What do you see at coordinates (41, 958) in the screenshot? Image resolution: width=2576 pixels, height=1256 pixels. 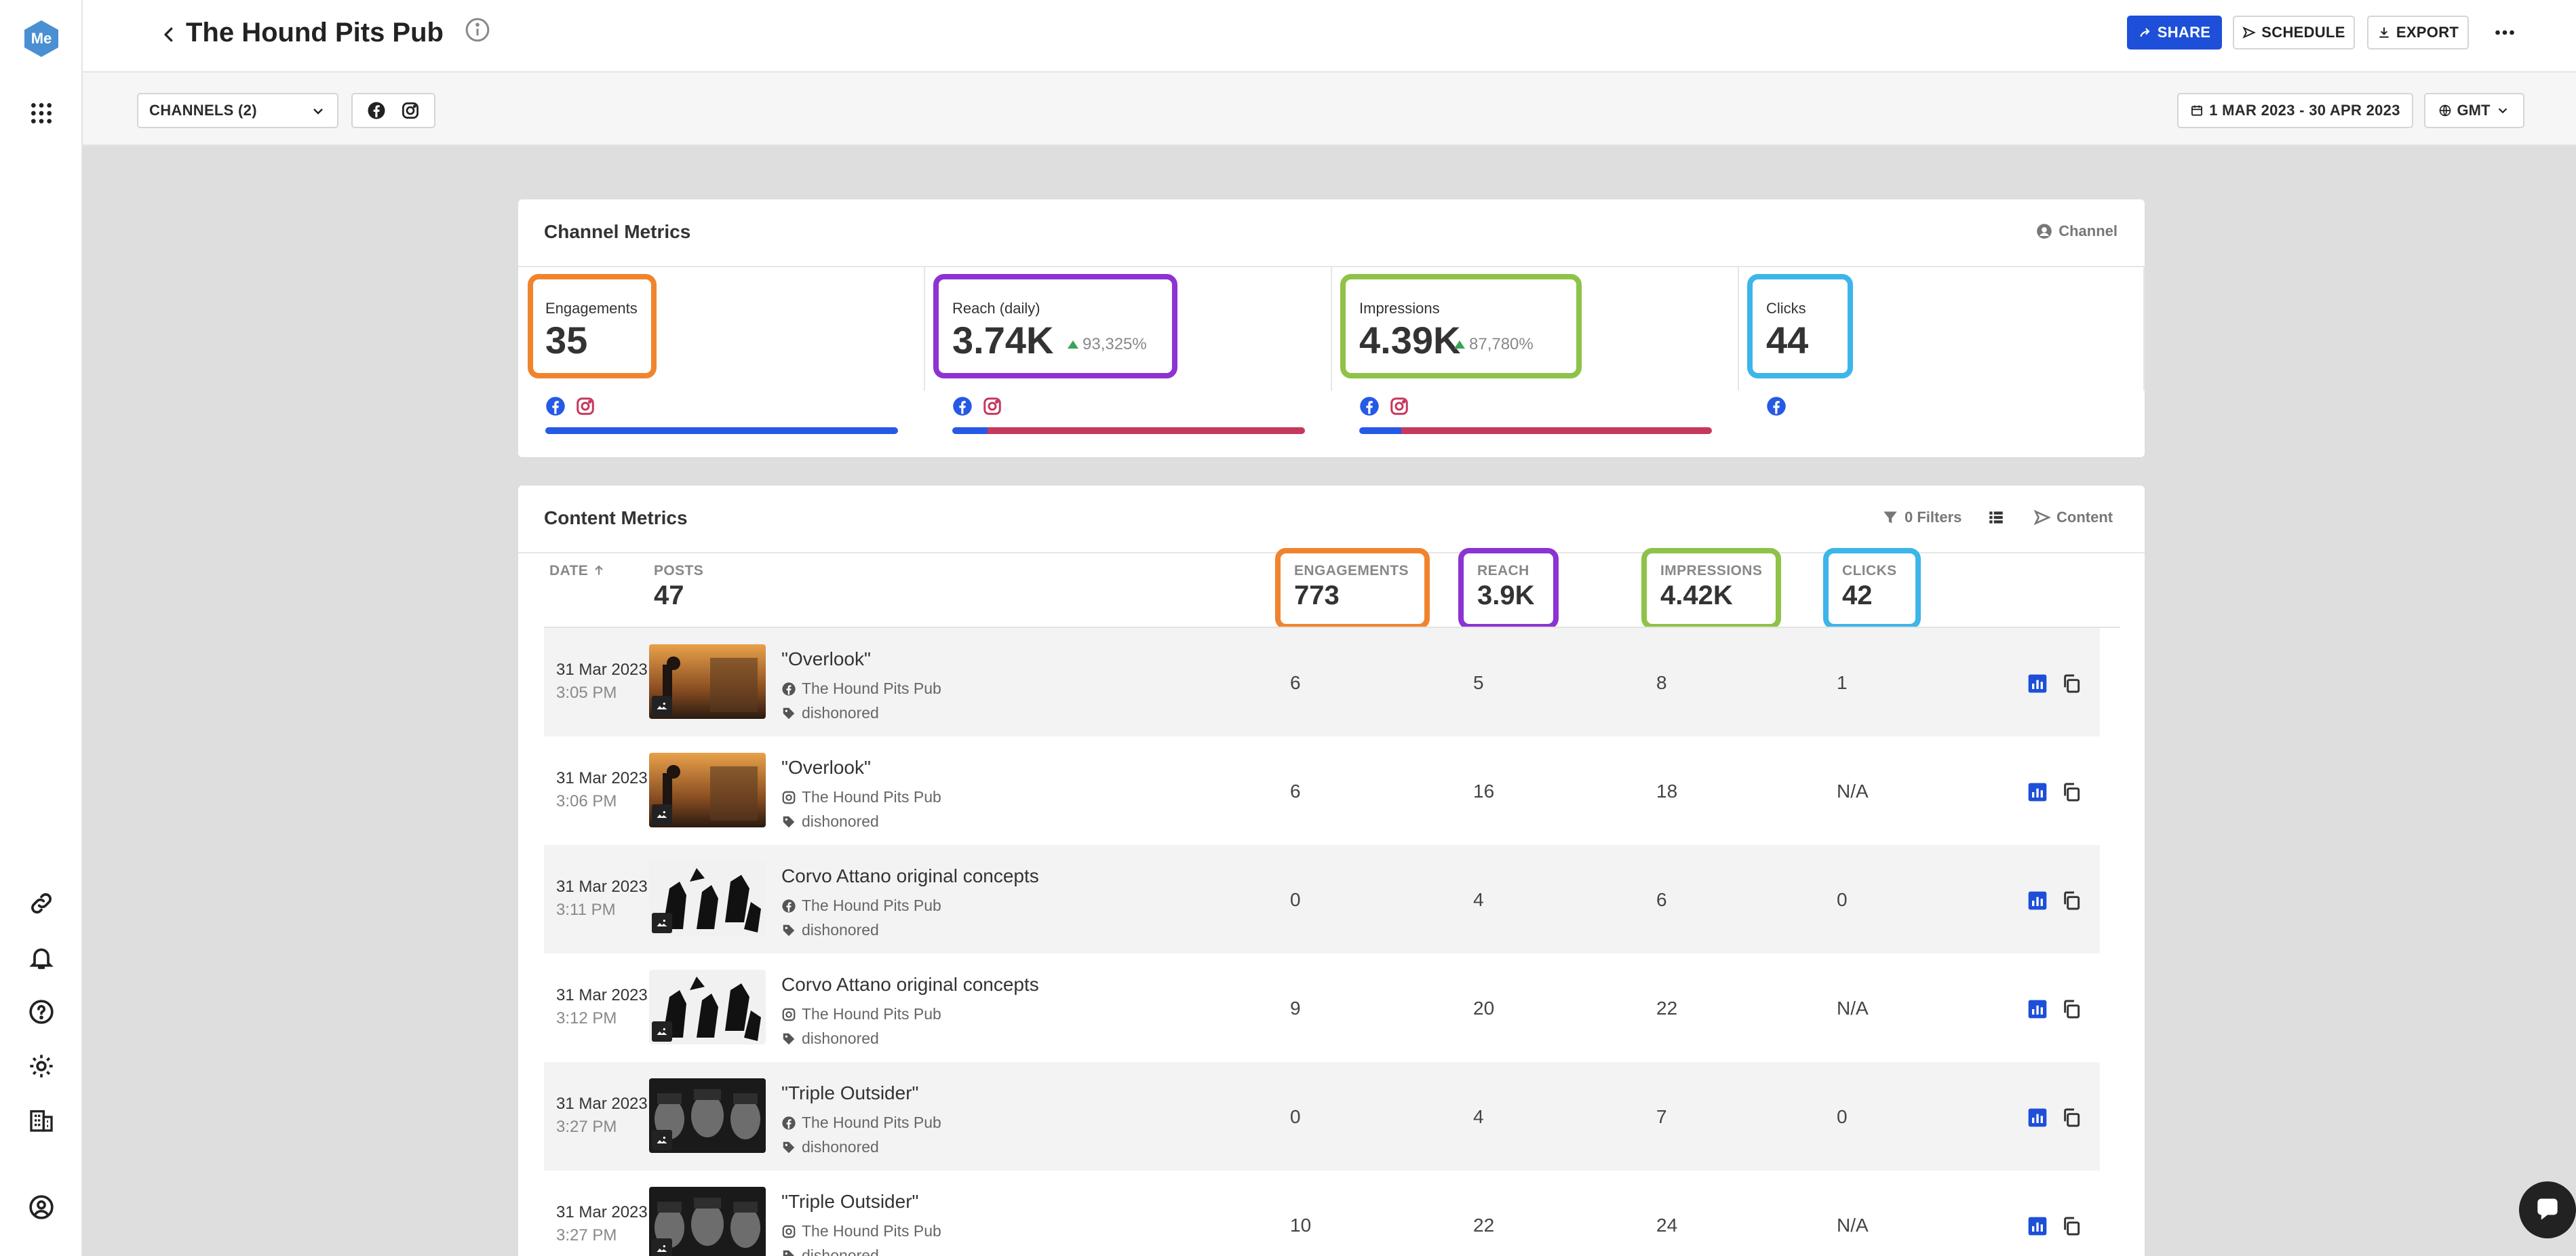 I see `bell-icon` at bounding box center [41, 958].